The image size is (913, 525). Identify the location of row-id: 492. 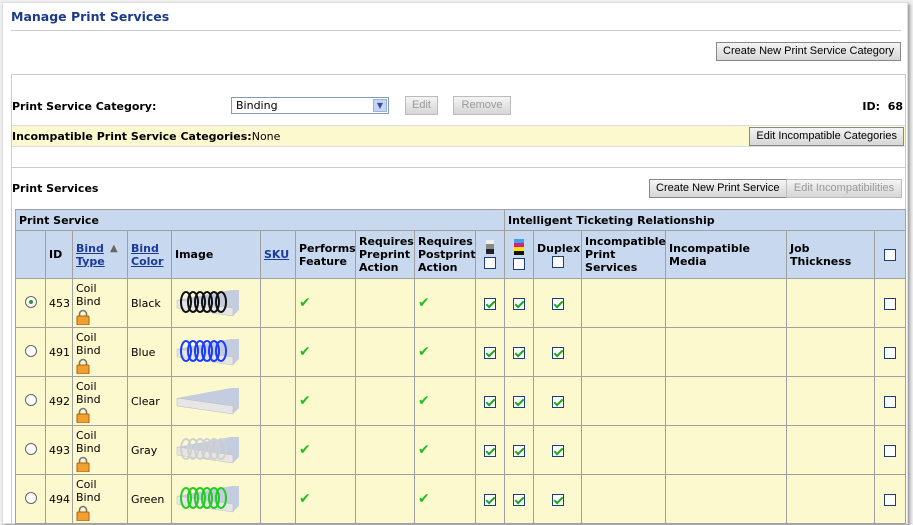
(59, 401).